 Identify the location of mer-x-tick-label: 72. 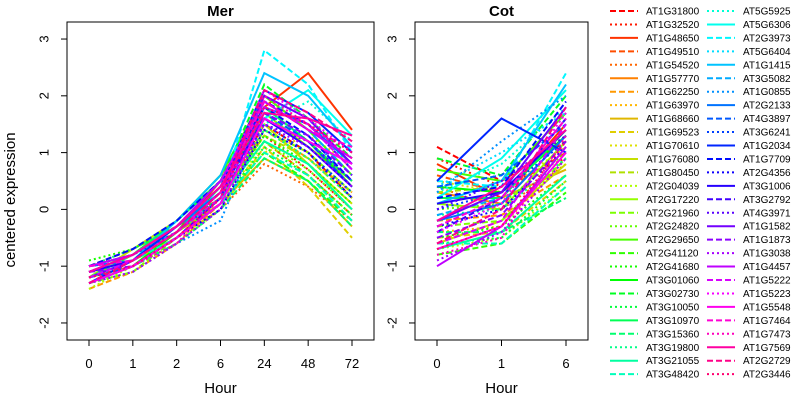
(352, 363).